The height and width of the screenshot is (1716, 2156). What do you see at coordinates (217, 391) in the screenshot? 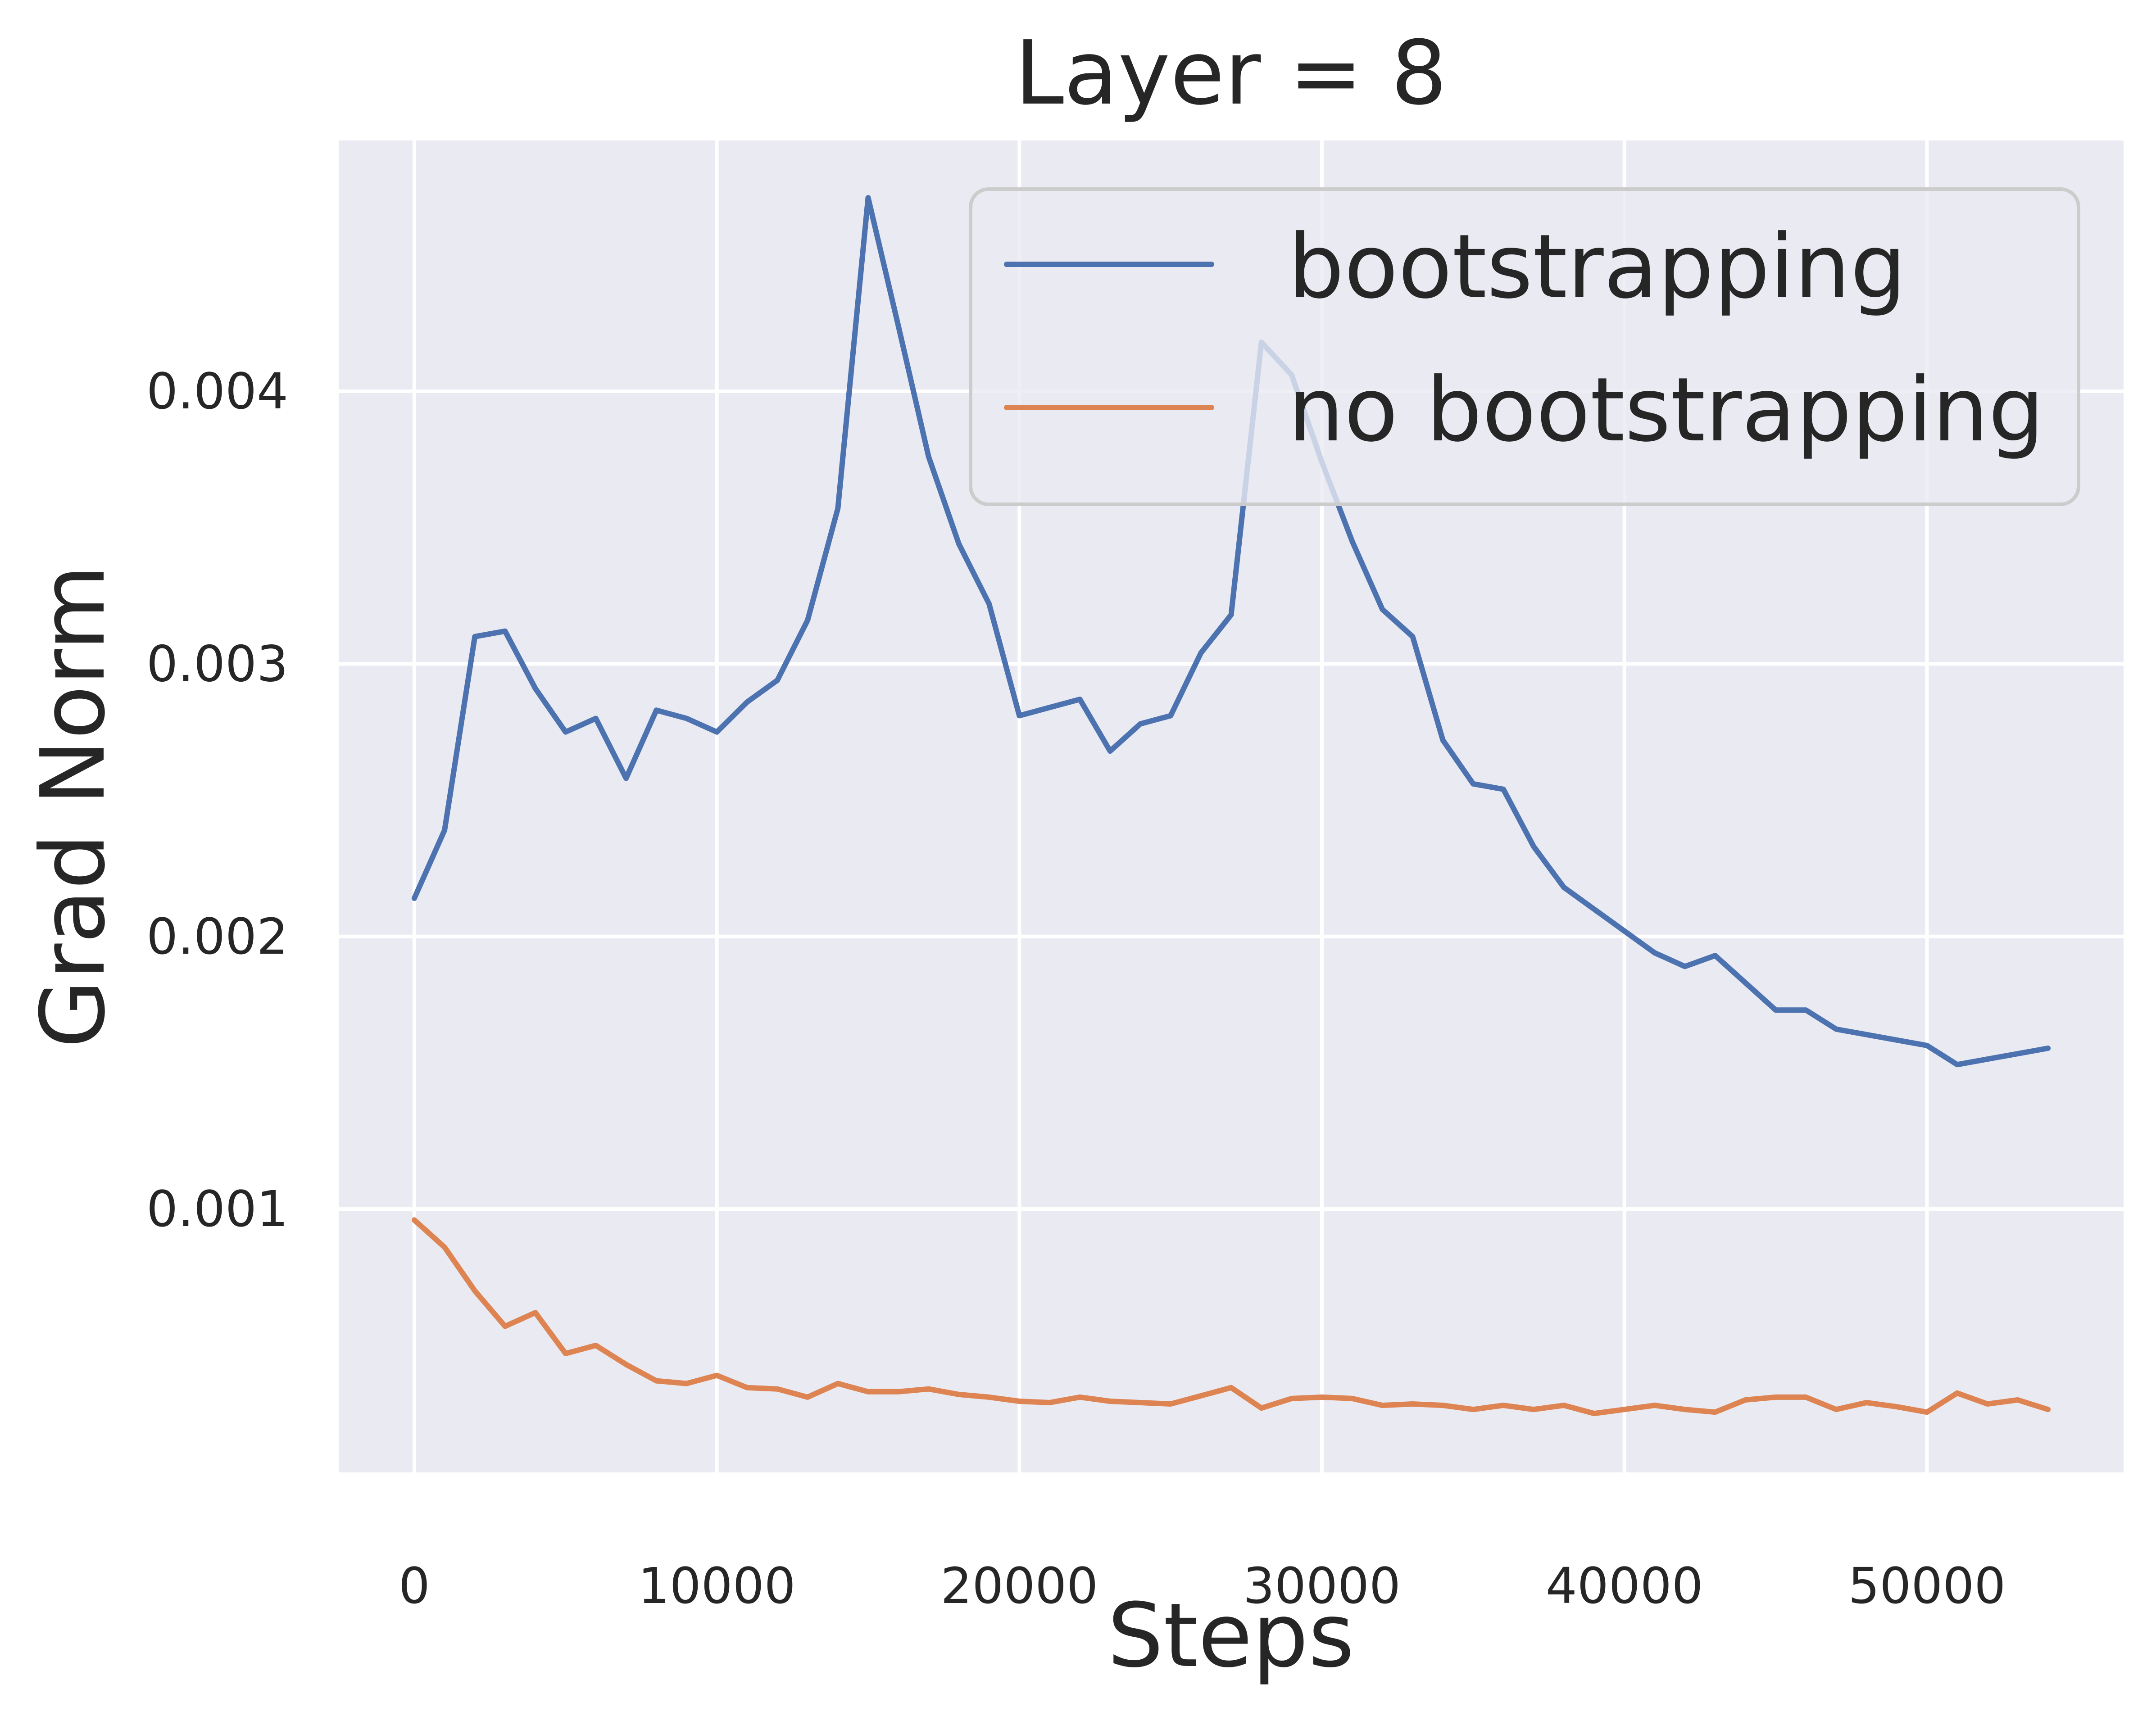
I see `y-tick-label: 0.004` at bounding box center [217, 391].